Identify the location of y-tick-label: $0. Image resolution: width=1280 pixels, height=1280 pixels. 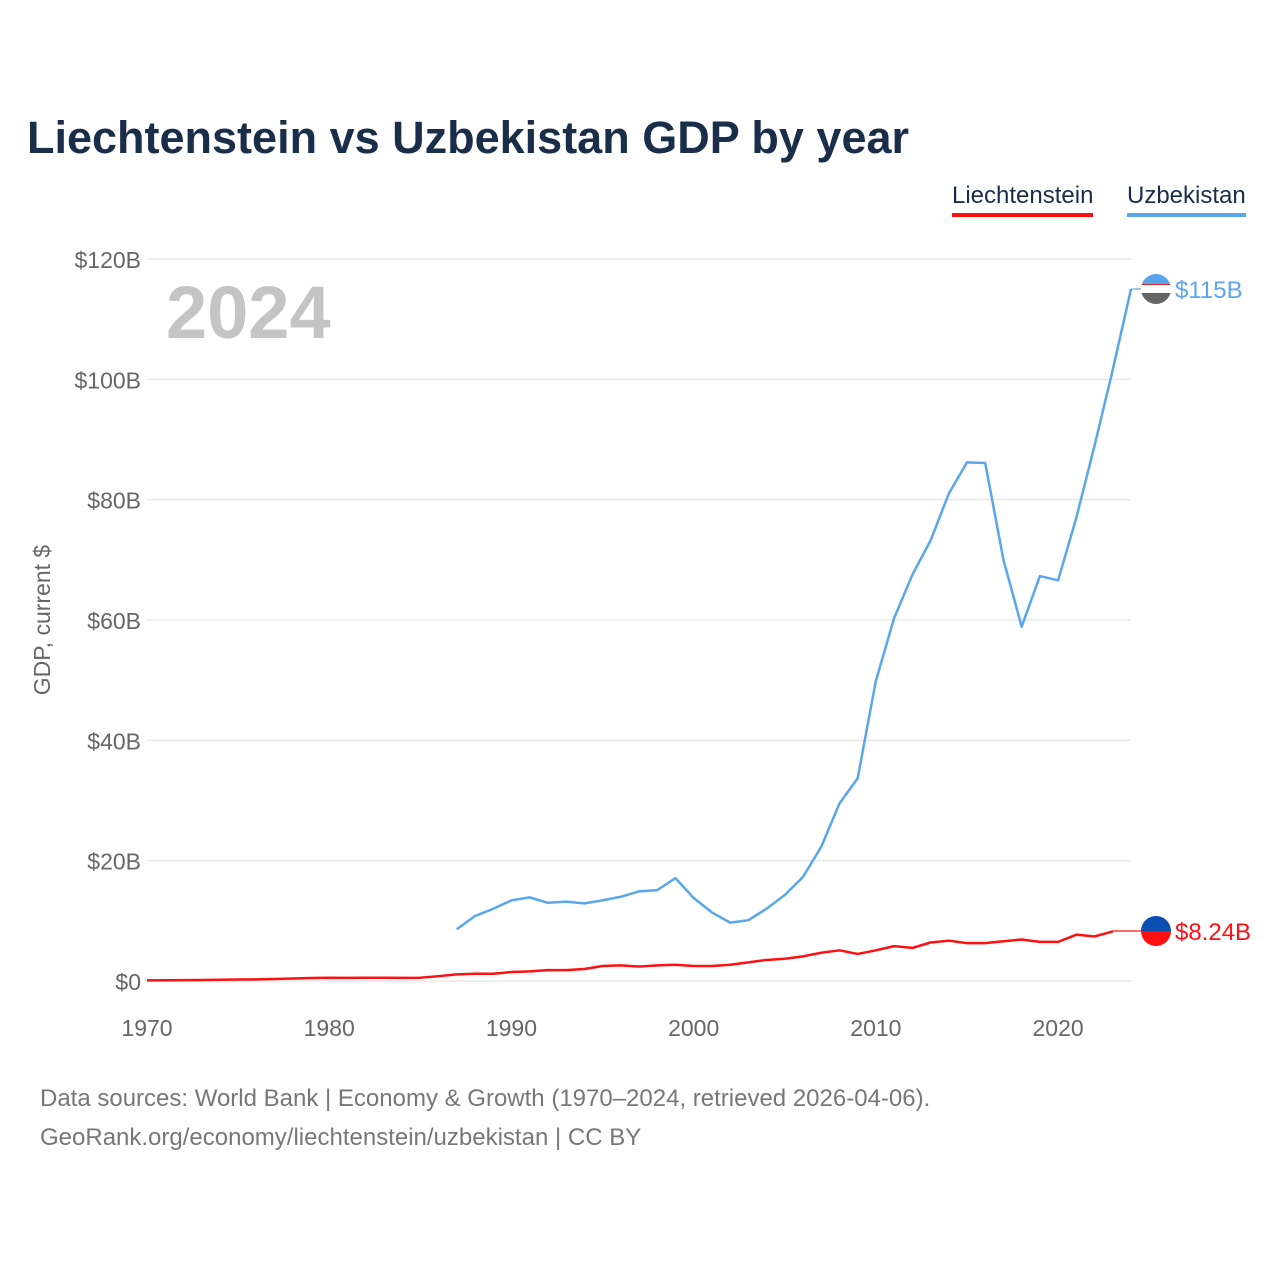
(128, 982).